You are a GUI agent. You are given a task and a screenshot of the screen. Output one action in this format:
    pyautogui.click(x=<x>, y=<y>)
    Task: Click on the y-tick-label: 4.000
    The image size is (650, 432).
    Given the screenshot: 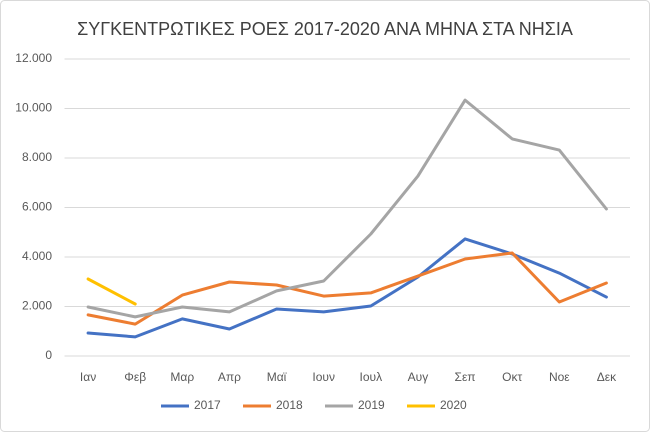 What is the action you would take?
    pyautogui.click(x=37, y=256)
    